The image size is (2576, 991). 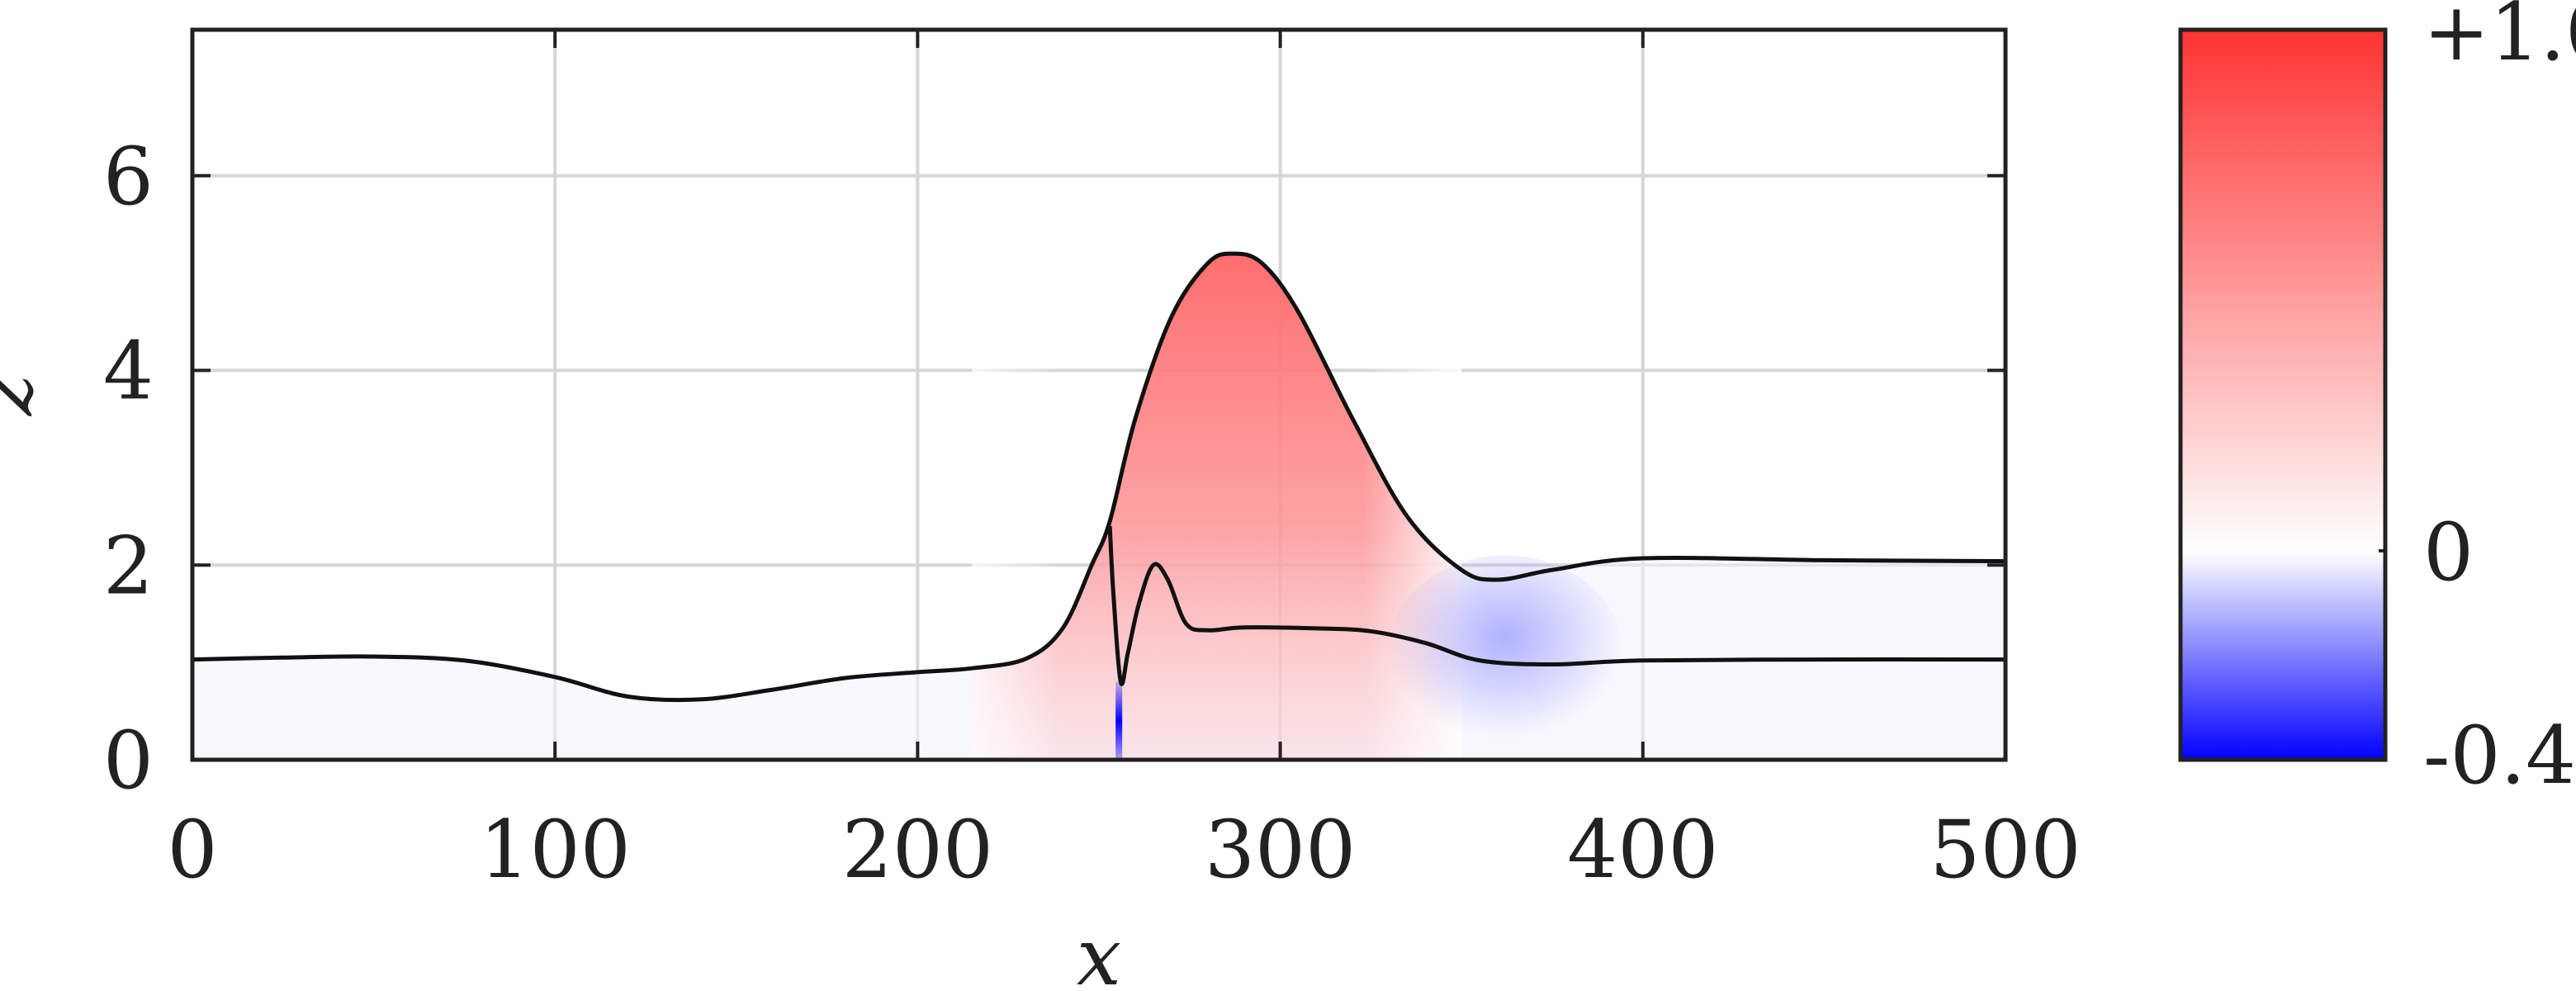 I want to click on positive-region-fade, so click(x=1217, y=502).